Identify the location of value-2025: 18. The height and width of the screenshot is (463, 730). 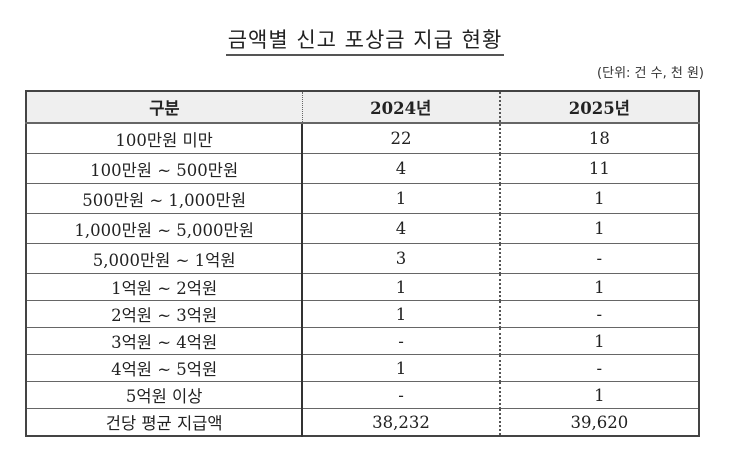
(599, 138).